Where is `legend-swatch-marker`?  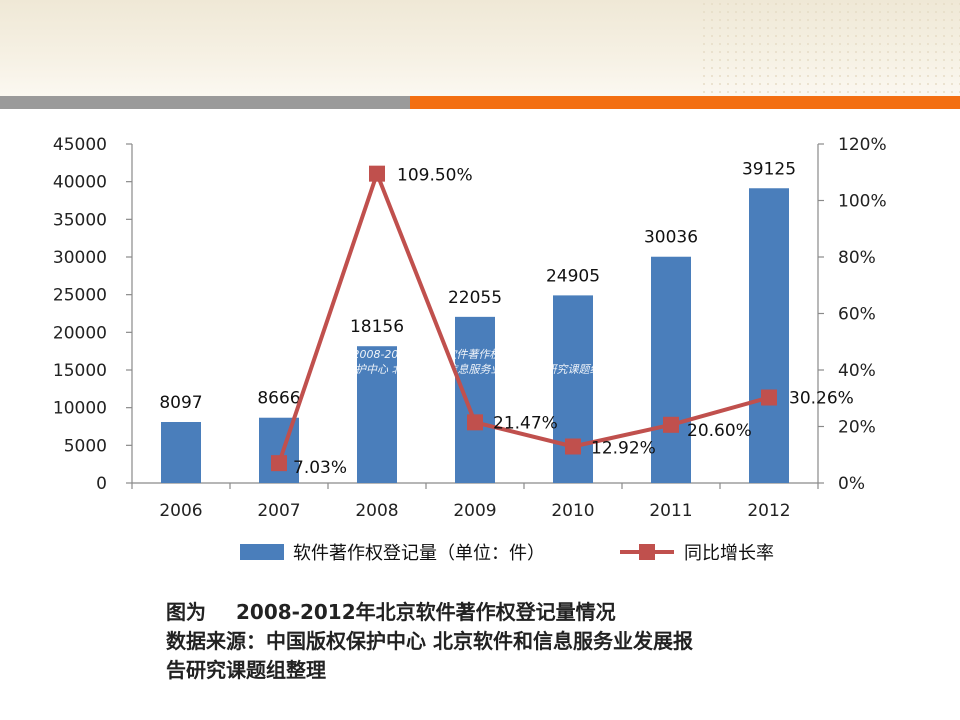
legend-swatch-marker is located at coordinates (647, 552).